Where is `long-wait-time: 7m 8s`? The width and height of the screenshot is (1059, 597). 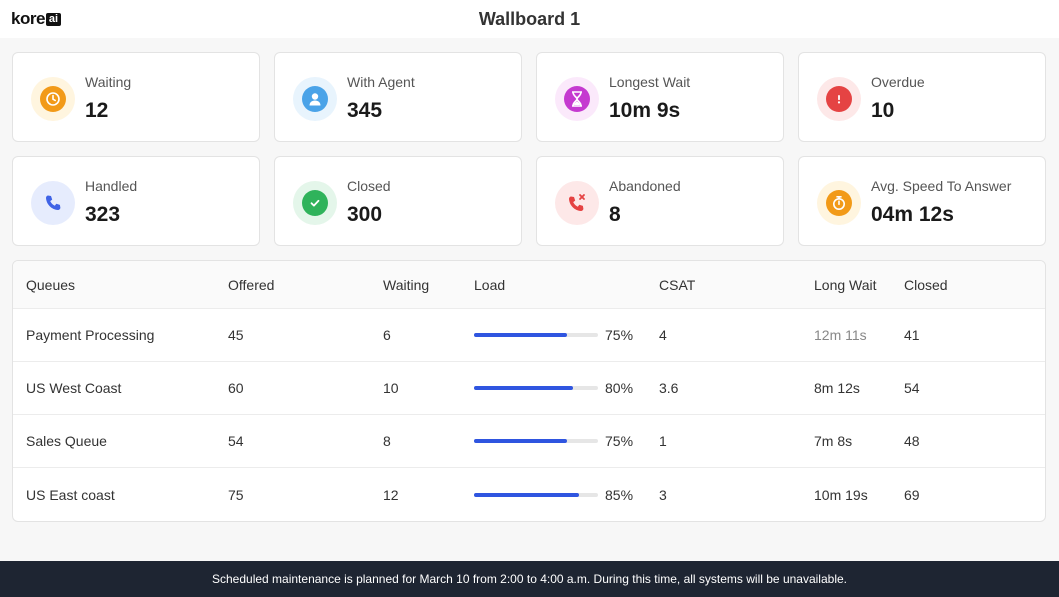 long-wait-time: 7m 8s is located at coordinates (833, 441).